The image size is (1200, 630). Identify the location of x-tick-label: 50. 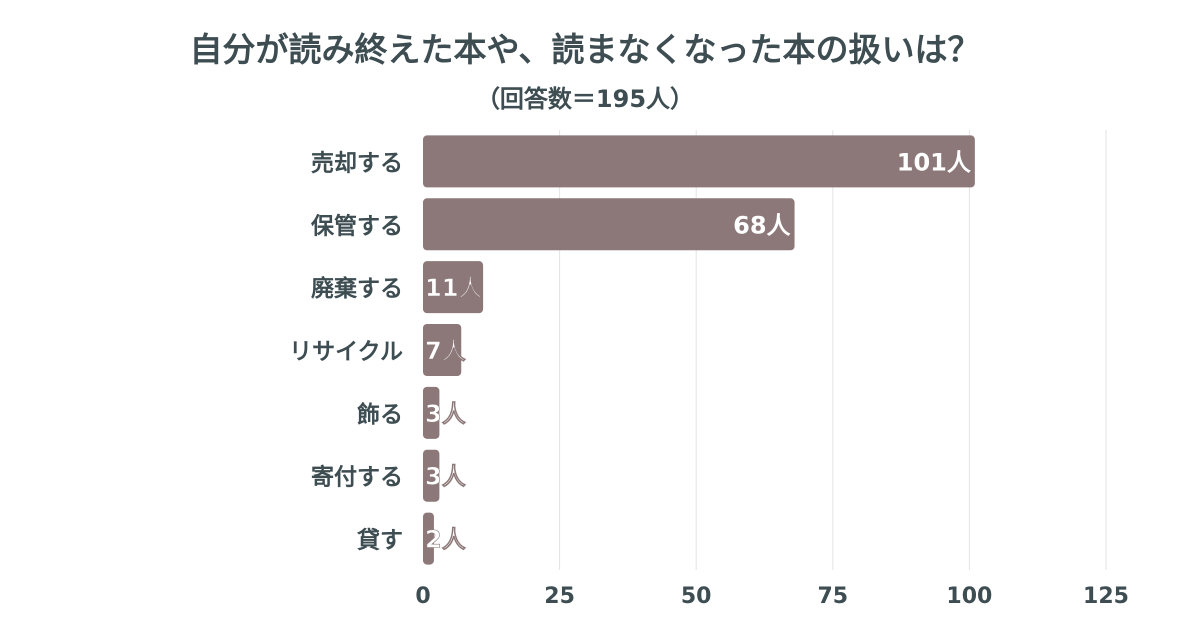
(696, 596).